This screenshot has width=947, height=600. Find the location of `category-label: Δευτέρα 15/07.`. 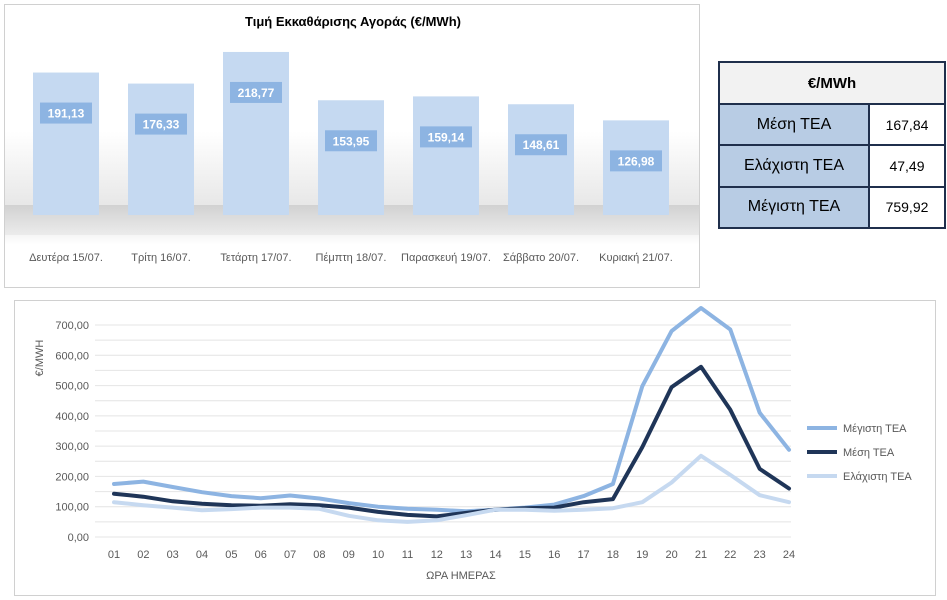

category-label: Δευτέρα 15/07. is located at coordinates (66, 258).